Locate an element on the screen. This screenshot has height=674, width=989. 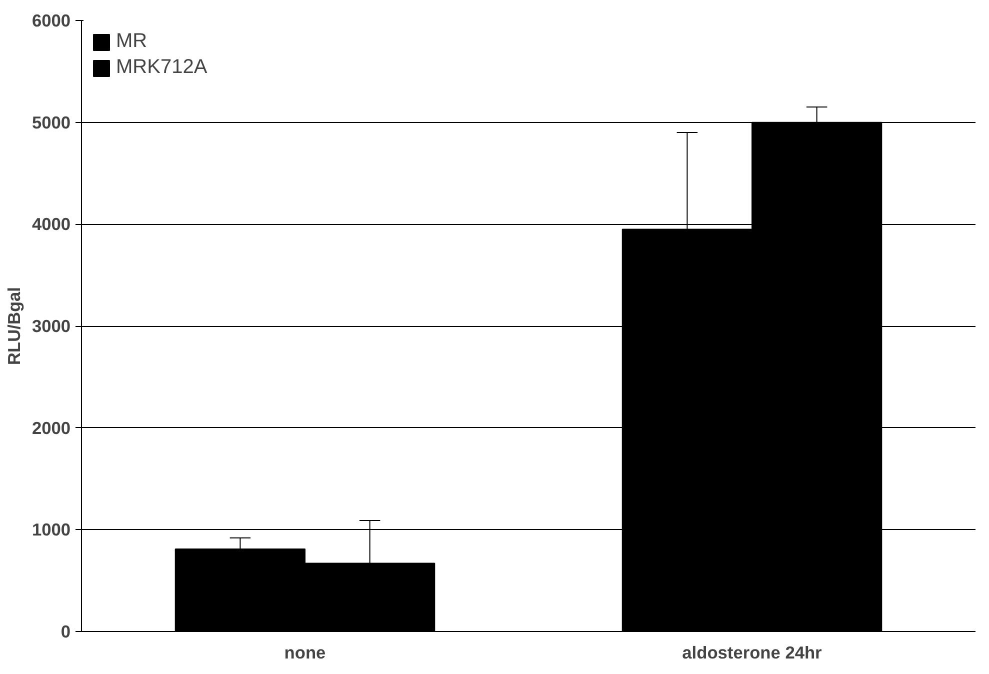
legend-label: MRK712A is located at coordinates (162, 67).